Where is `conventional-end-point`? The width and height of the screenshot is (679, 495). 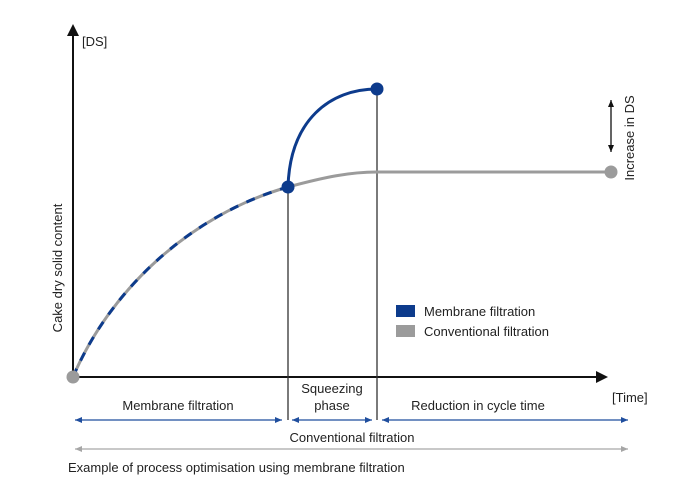 conventional-end-point is located at coordinates (611, 172).